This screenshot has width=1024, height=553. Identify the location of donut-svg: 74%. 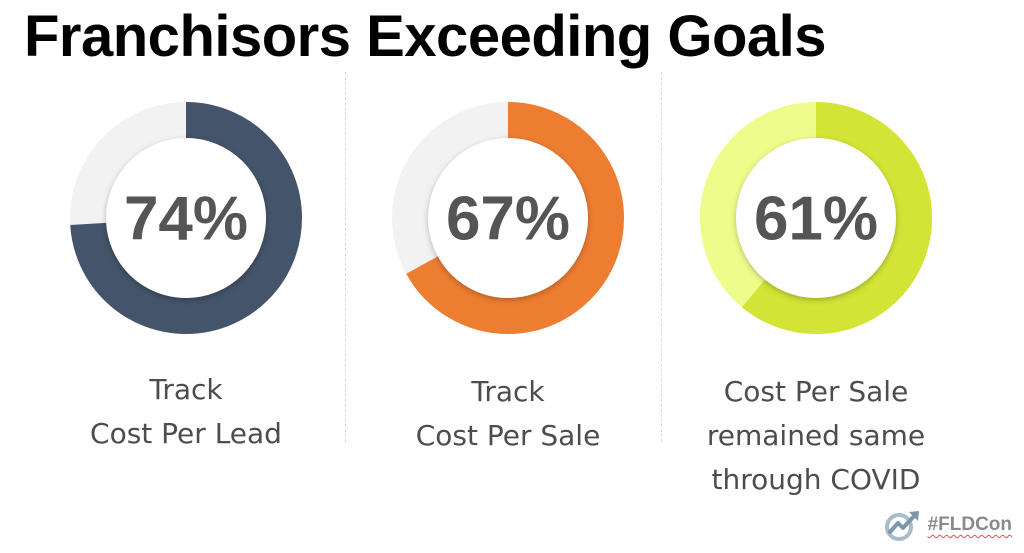
(186, 218).